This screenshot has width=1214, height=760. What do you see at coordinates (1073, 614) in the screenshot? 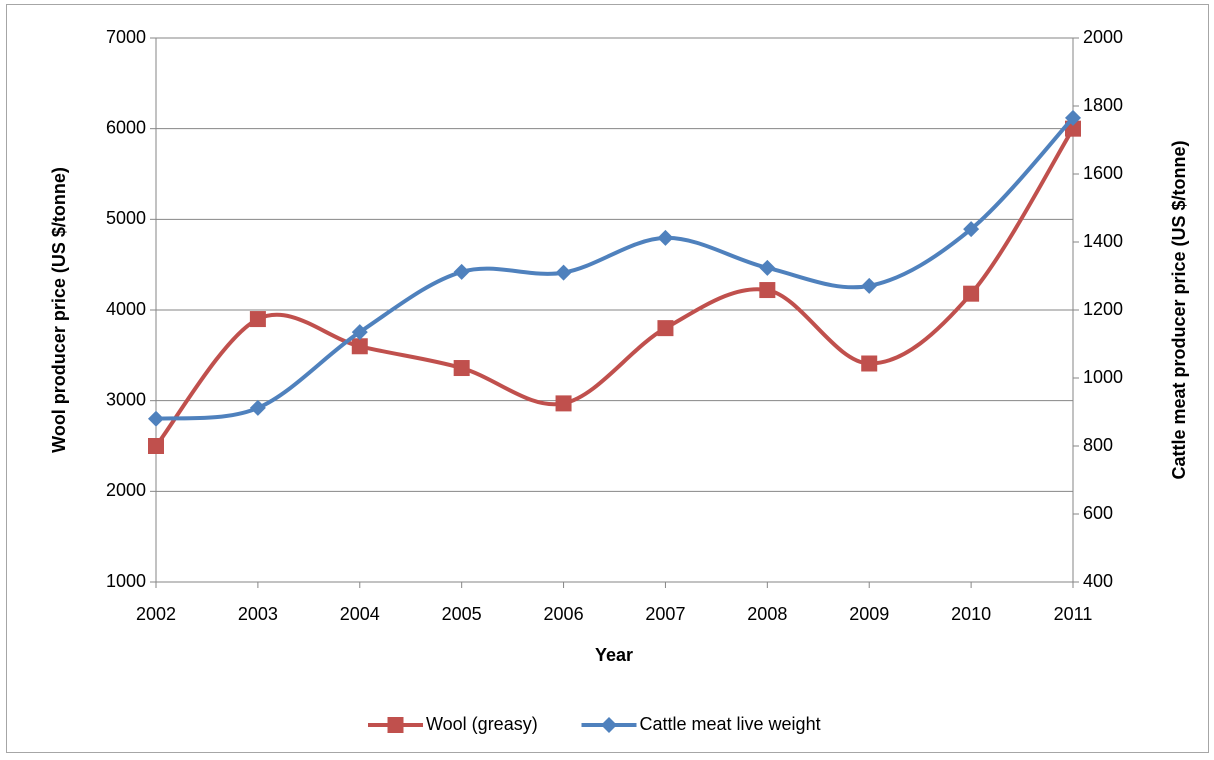
I see `x-tick-label: 2011` at bounding box center [1073, 614].